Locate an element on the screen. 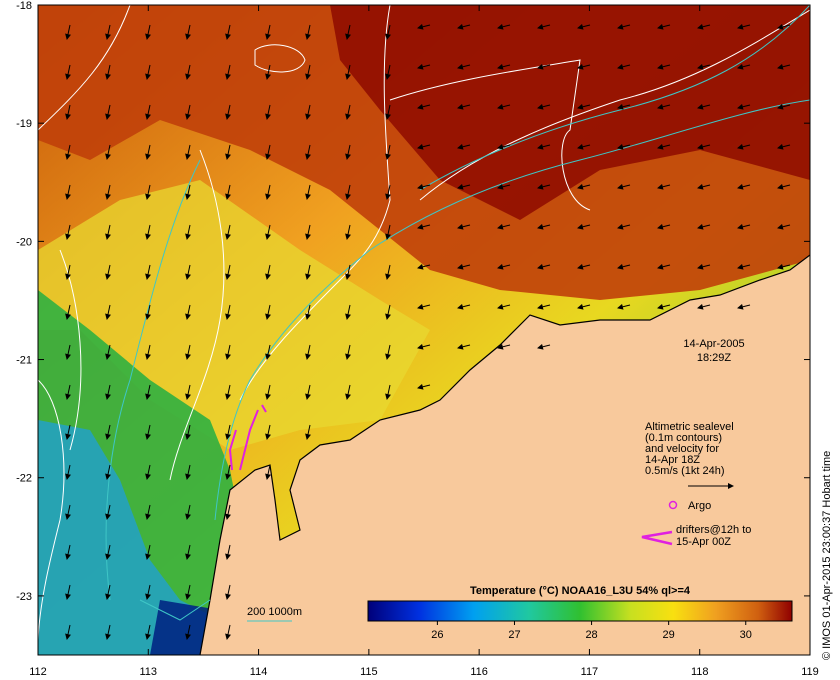 This screenshot has width=840, height=680. colorbar is located at coordinates (580, 611).